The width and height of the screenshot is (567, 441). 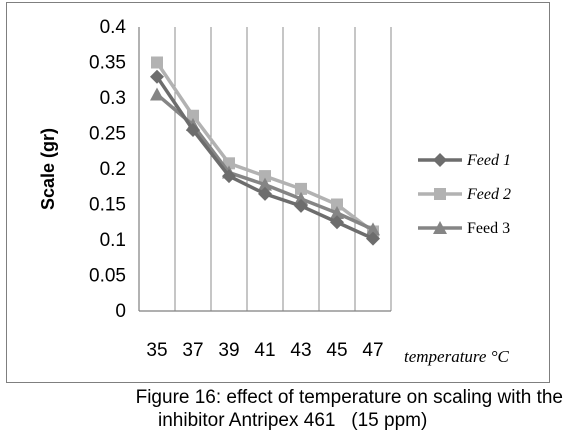 What do you see at coordinates (113, 240) in the screenshot?
I see `y-tick-label: 0.1` at bounding box center [113, 240].